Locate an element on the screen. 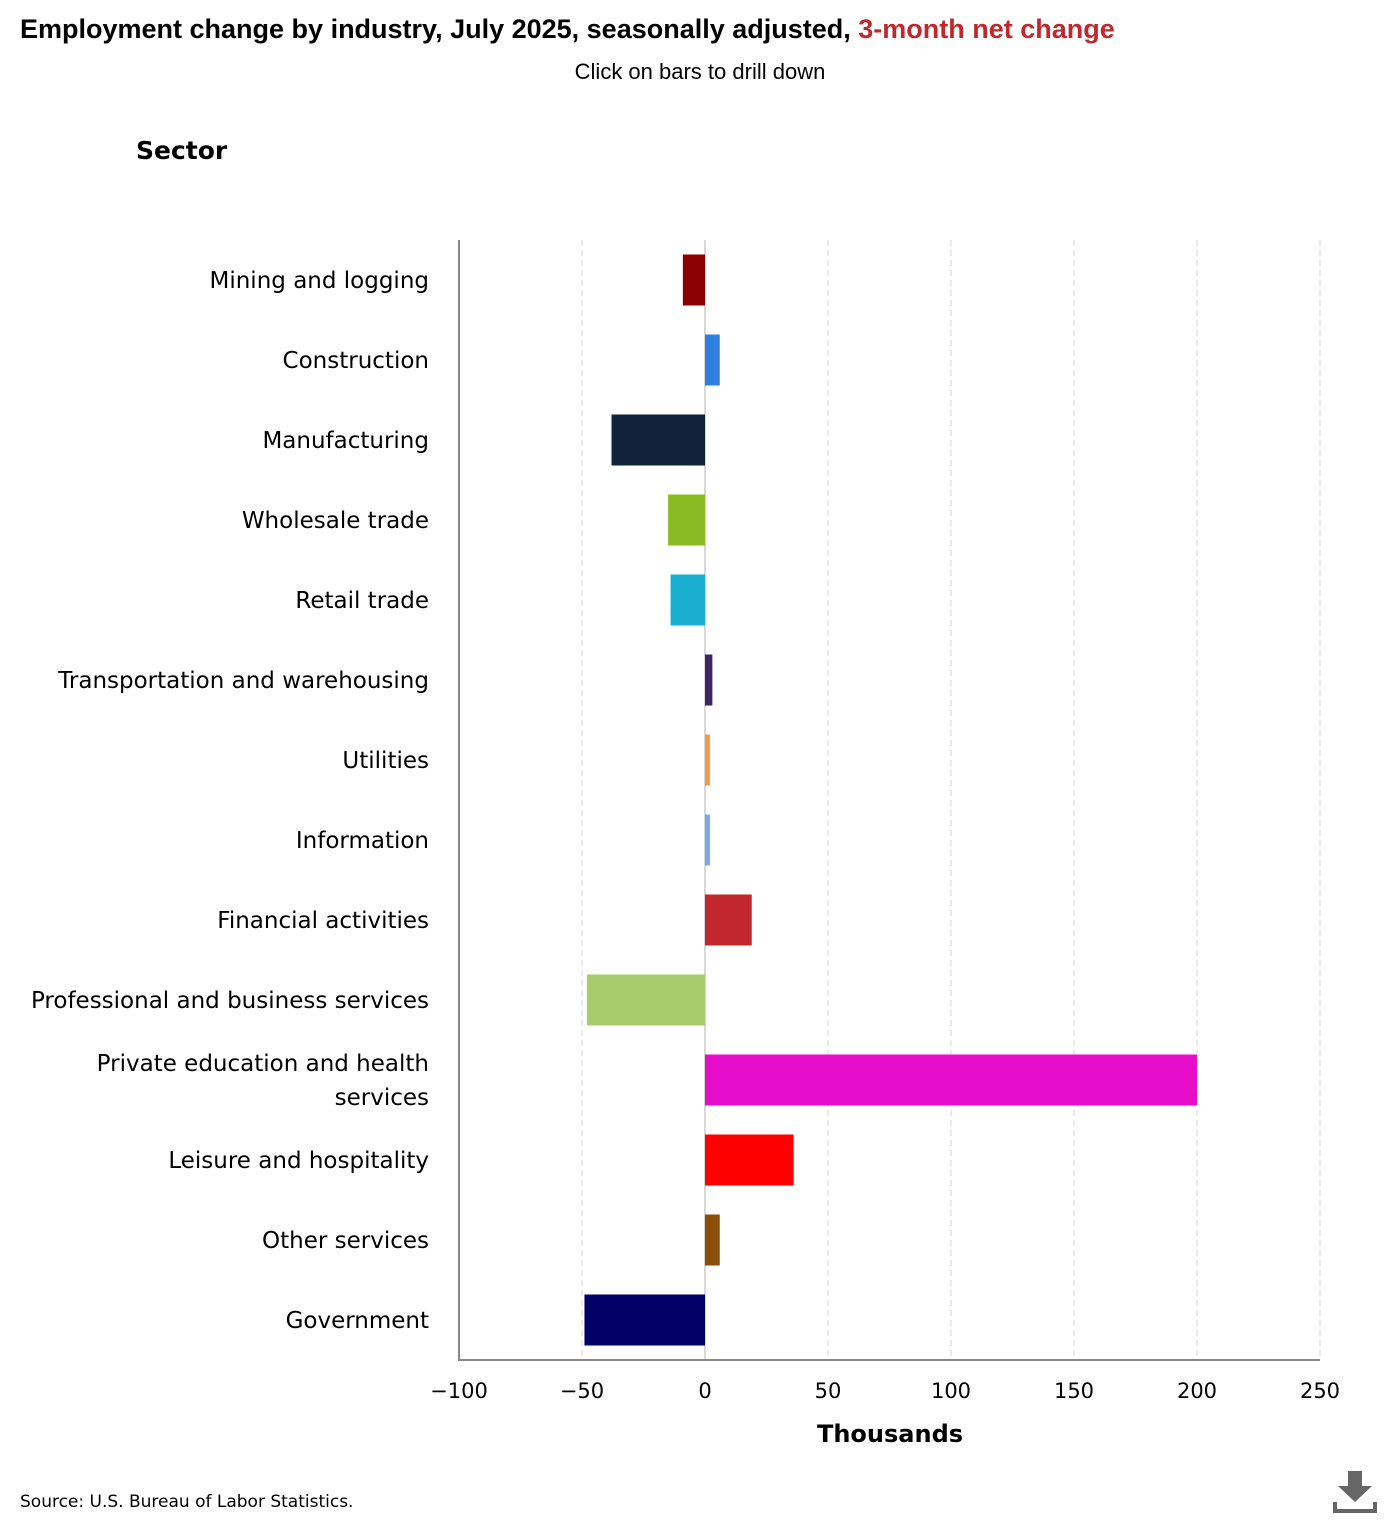  x-tick-label: −100 is located at coordinates (459, 1391).